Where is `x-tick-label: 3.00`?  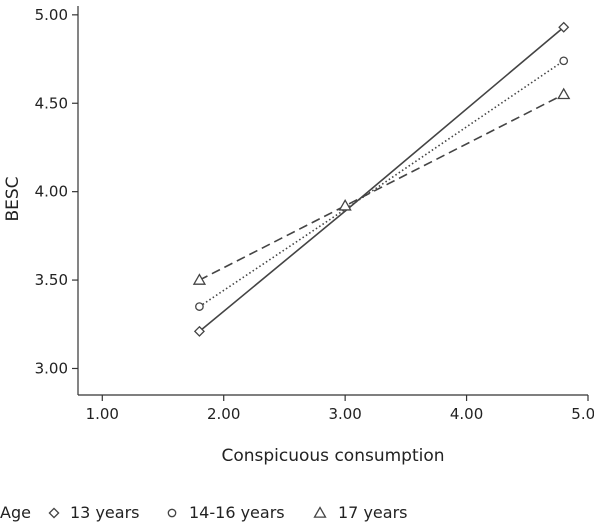
x-tick-label: 3.00 is located at coordinates (344, 414).